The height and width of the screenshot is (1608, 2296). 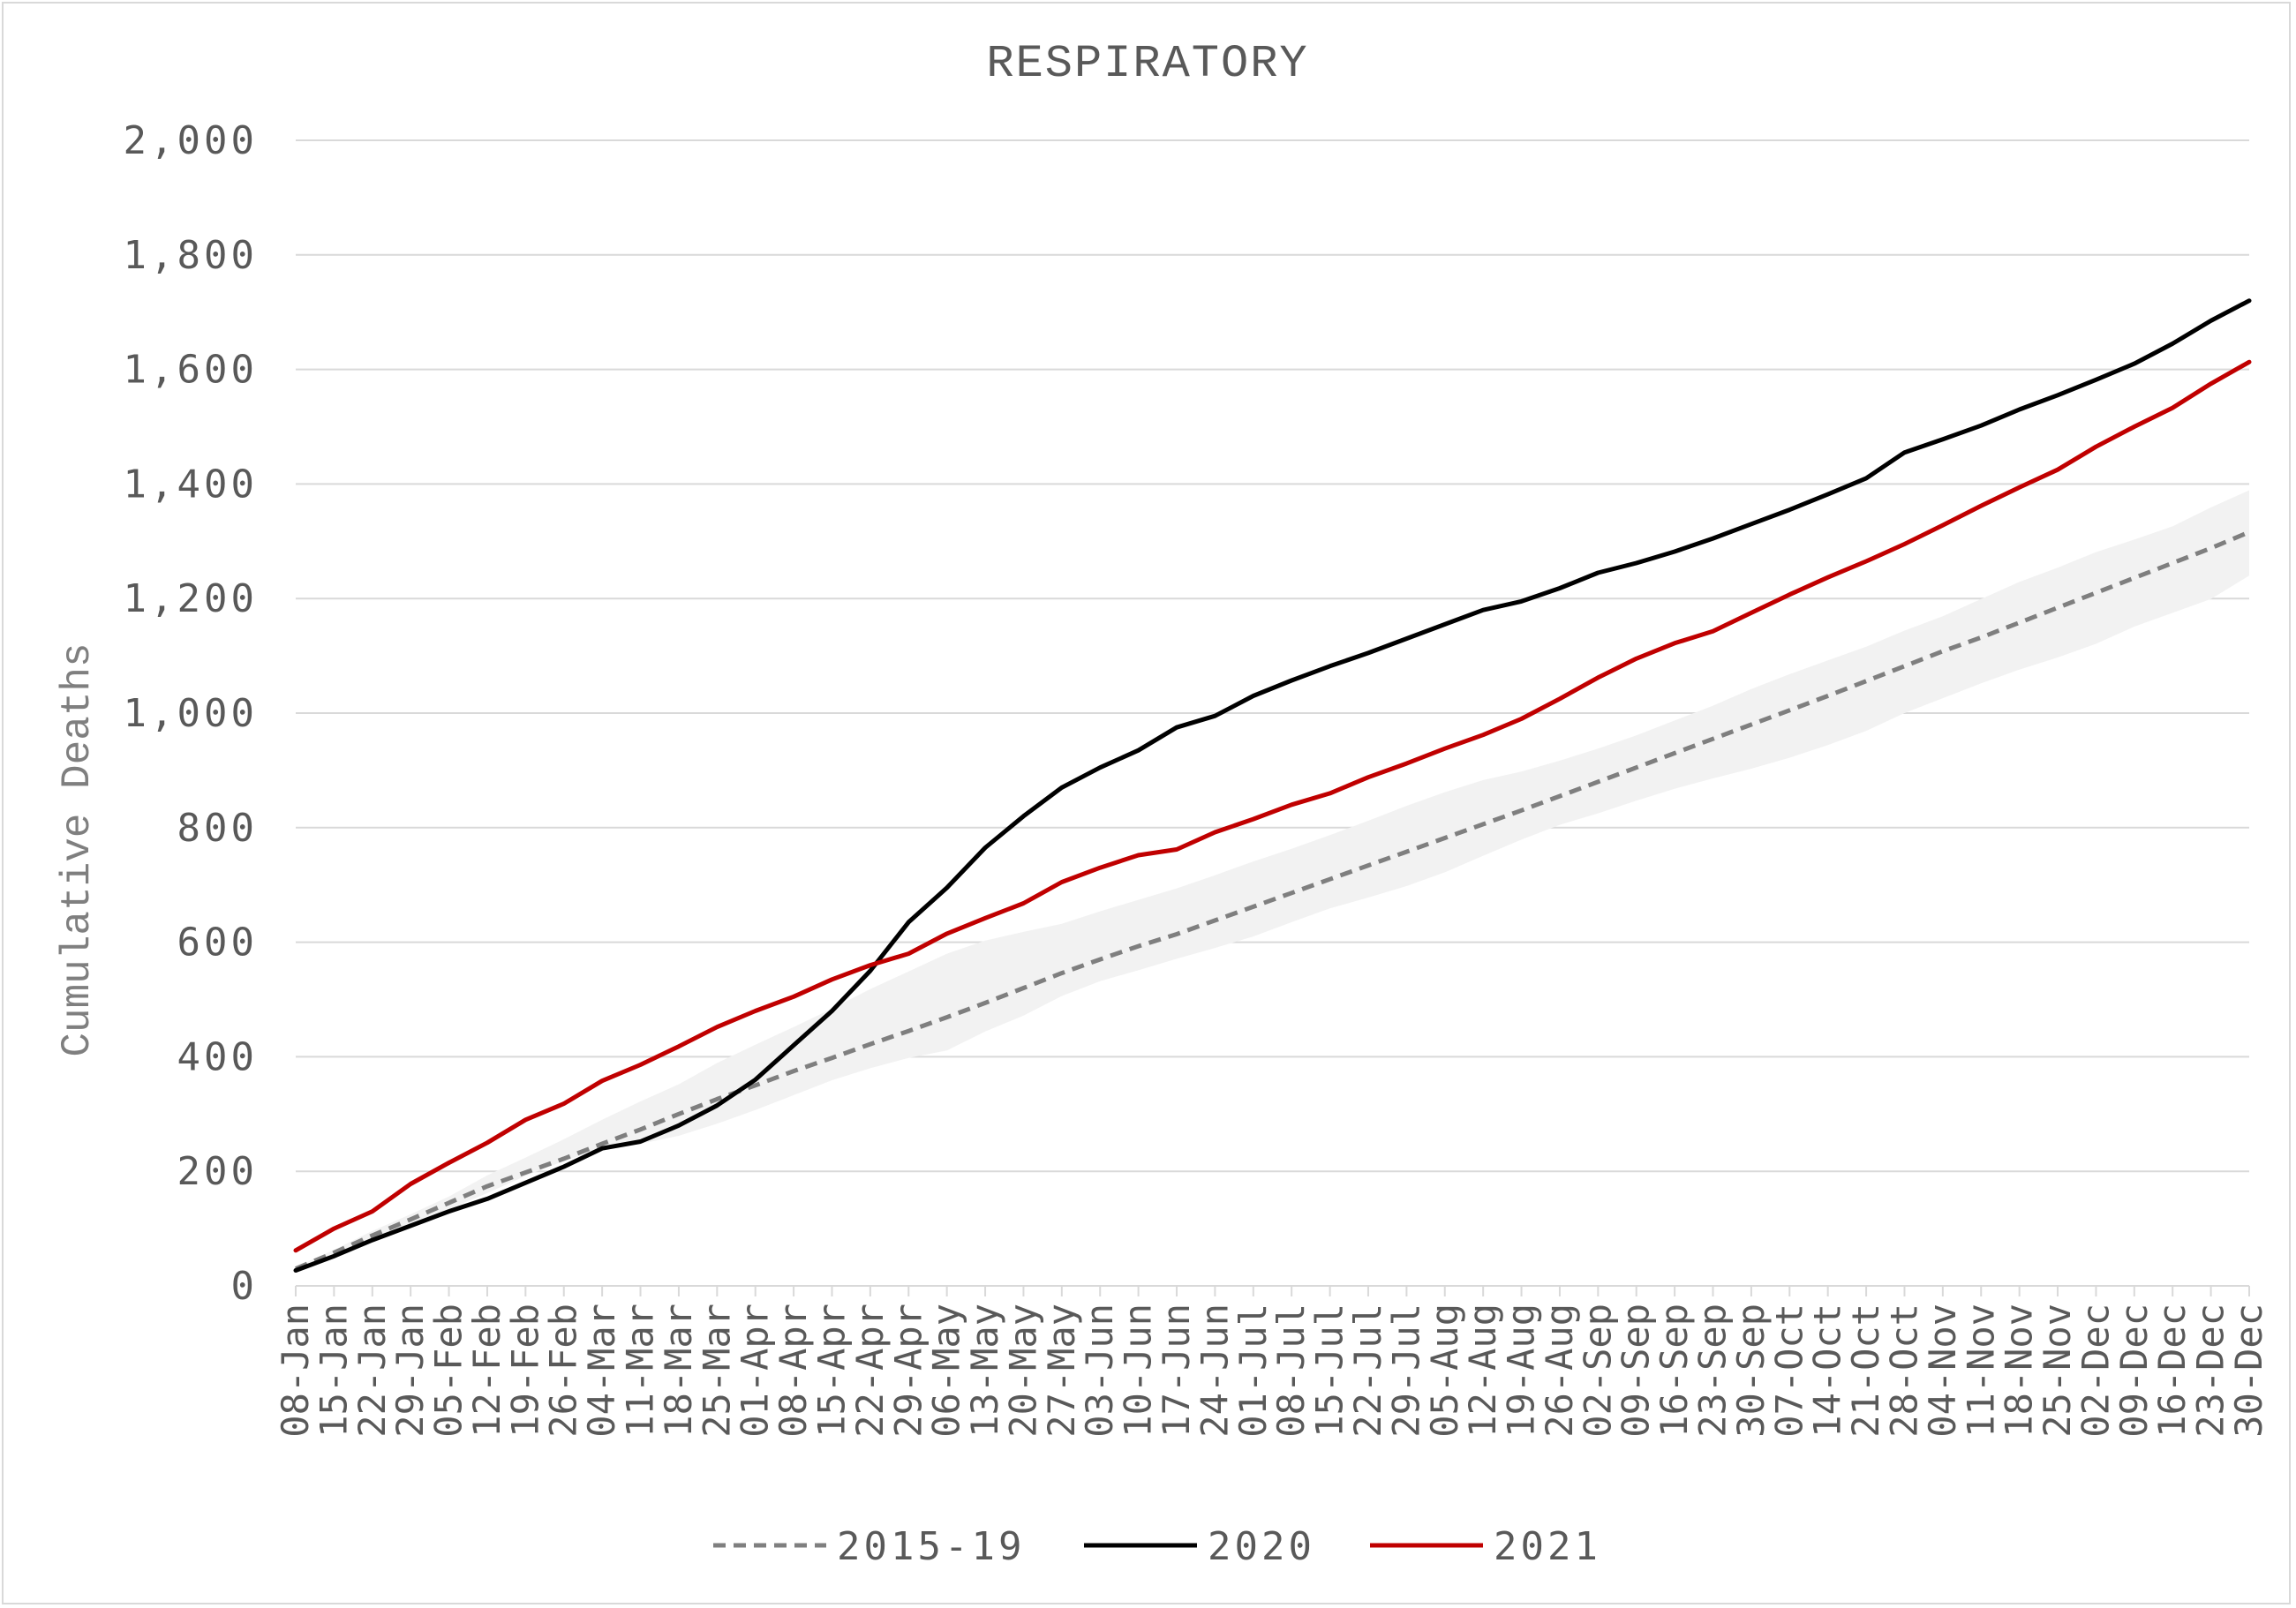 What do you see at coordinates (641, 1371) in the screenshot?
I see `x-tick-label: 11-Mar` at bounding box center [641, 1371].